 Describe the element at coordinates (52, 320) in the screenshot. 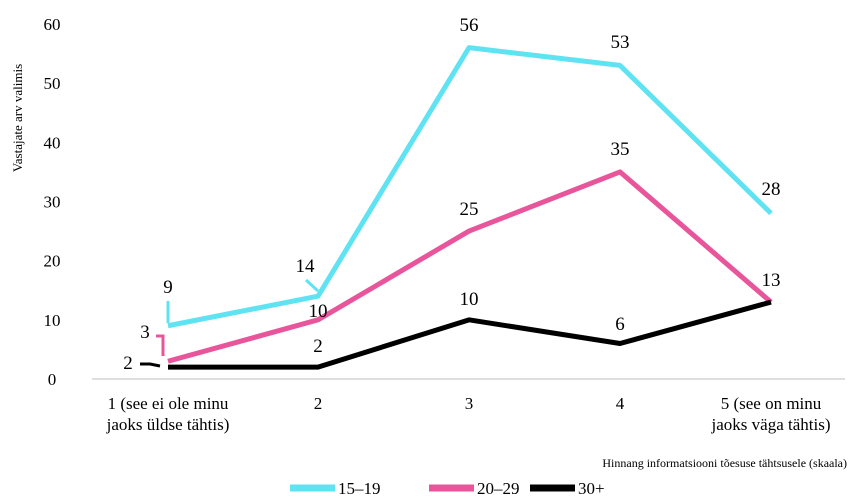

I see `y-tick-label: 10` at that location.